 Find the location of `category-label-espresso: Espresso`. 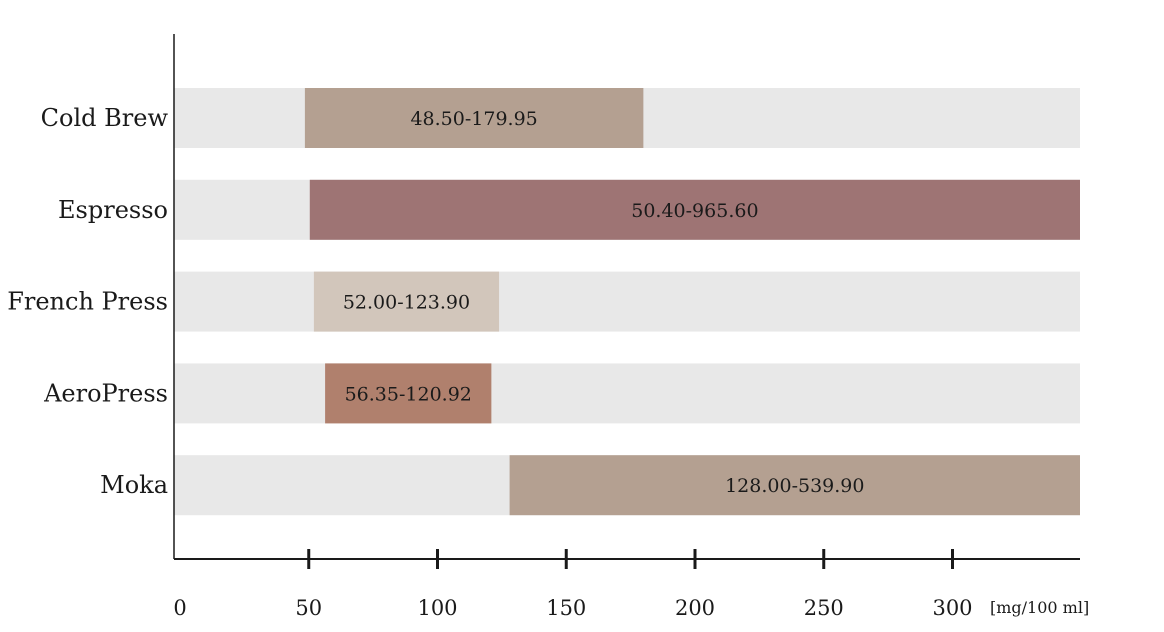

category-label-espresso: Espresso is located at coordinates (113, 210).